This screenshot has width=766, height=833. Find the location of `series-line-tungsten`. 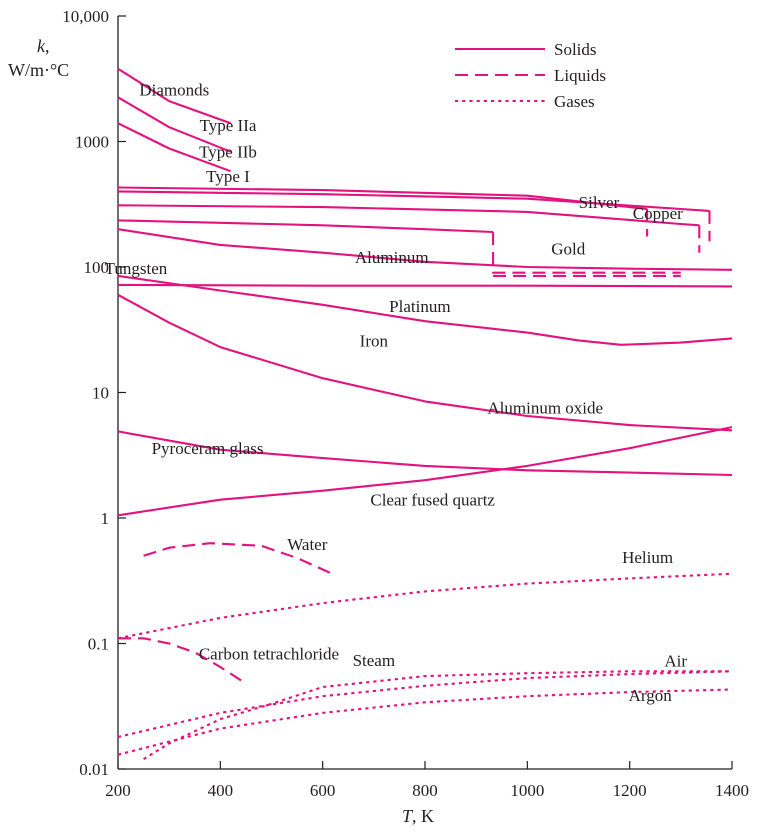

series-line-tungsten is located at coordinates (425, 249).